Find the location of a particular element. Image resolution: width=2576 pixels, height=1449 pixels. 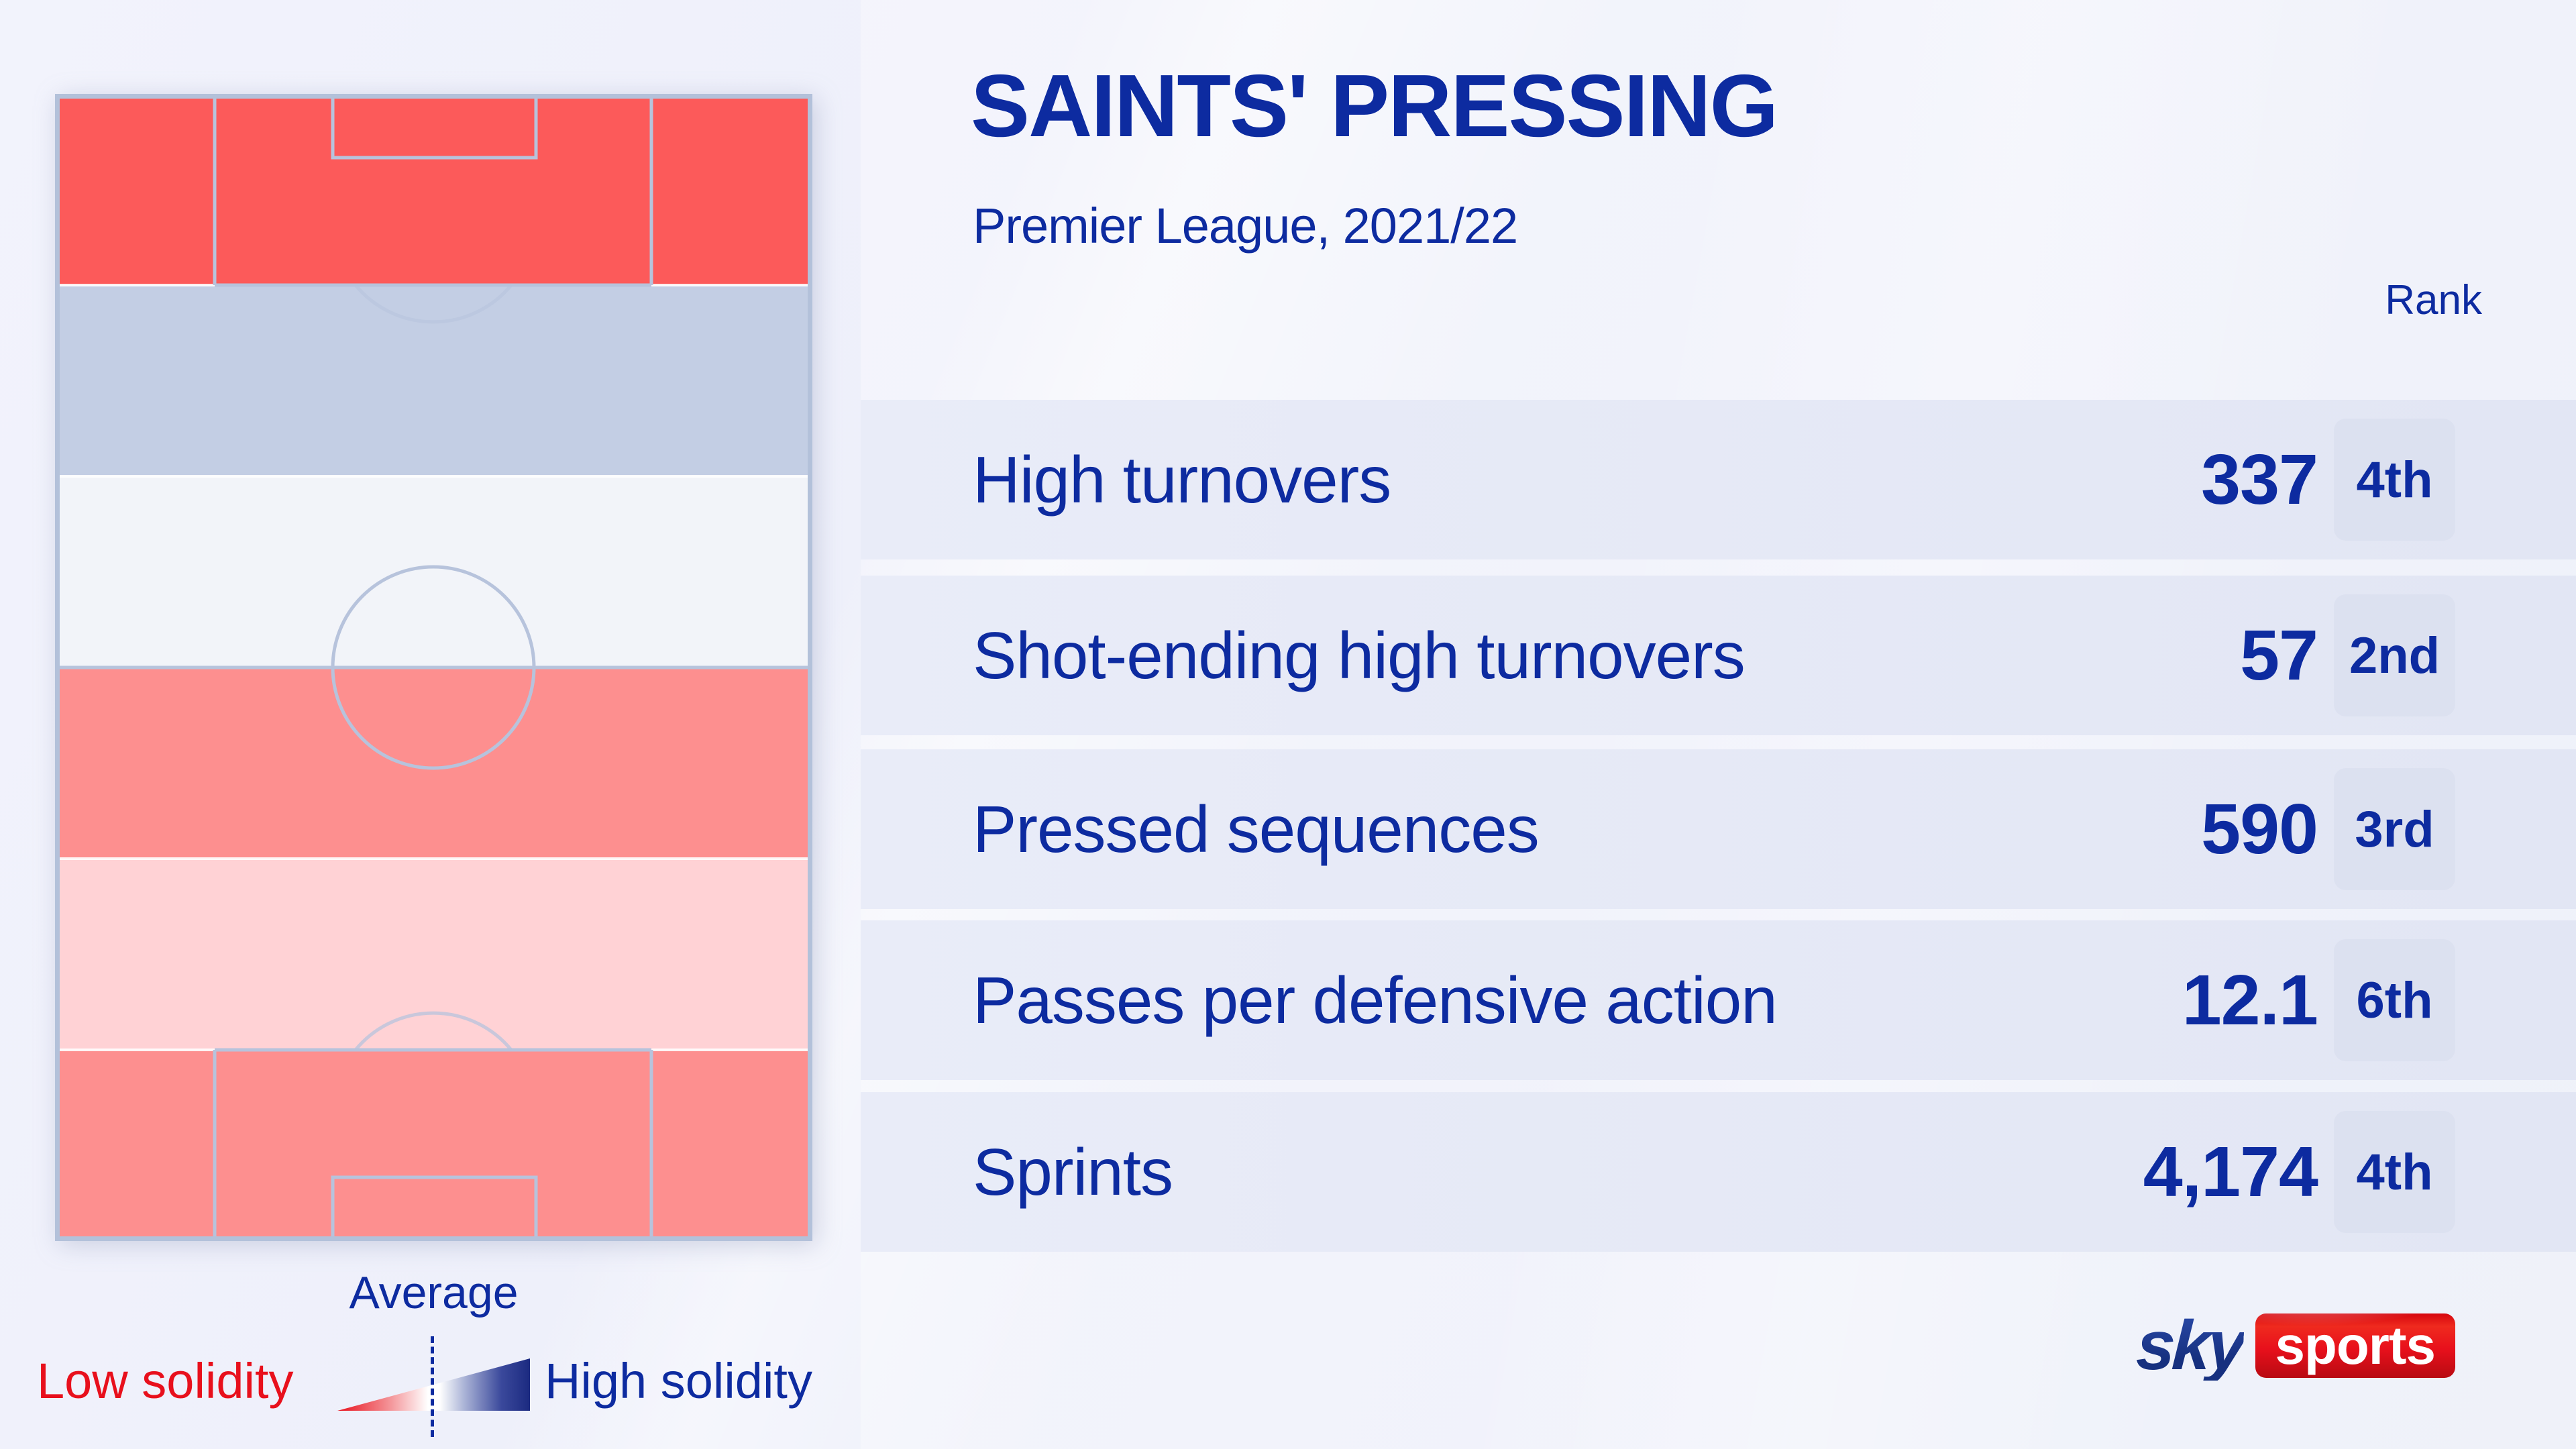

sports-logo-text: sports is located at coordinates (2355, 1345).